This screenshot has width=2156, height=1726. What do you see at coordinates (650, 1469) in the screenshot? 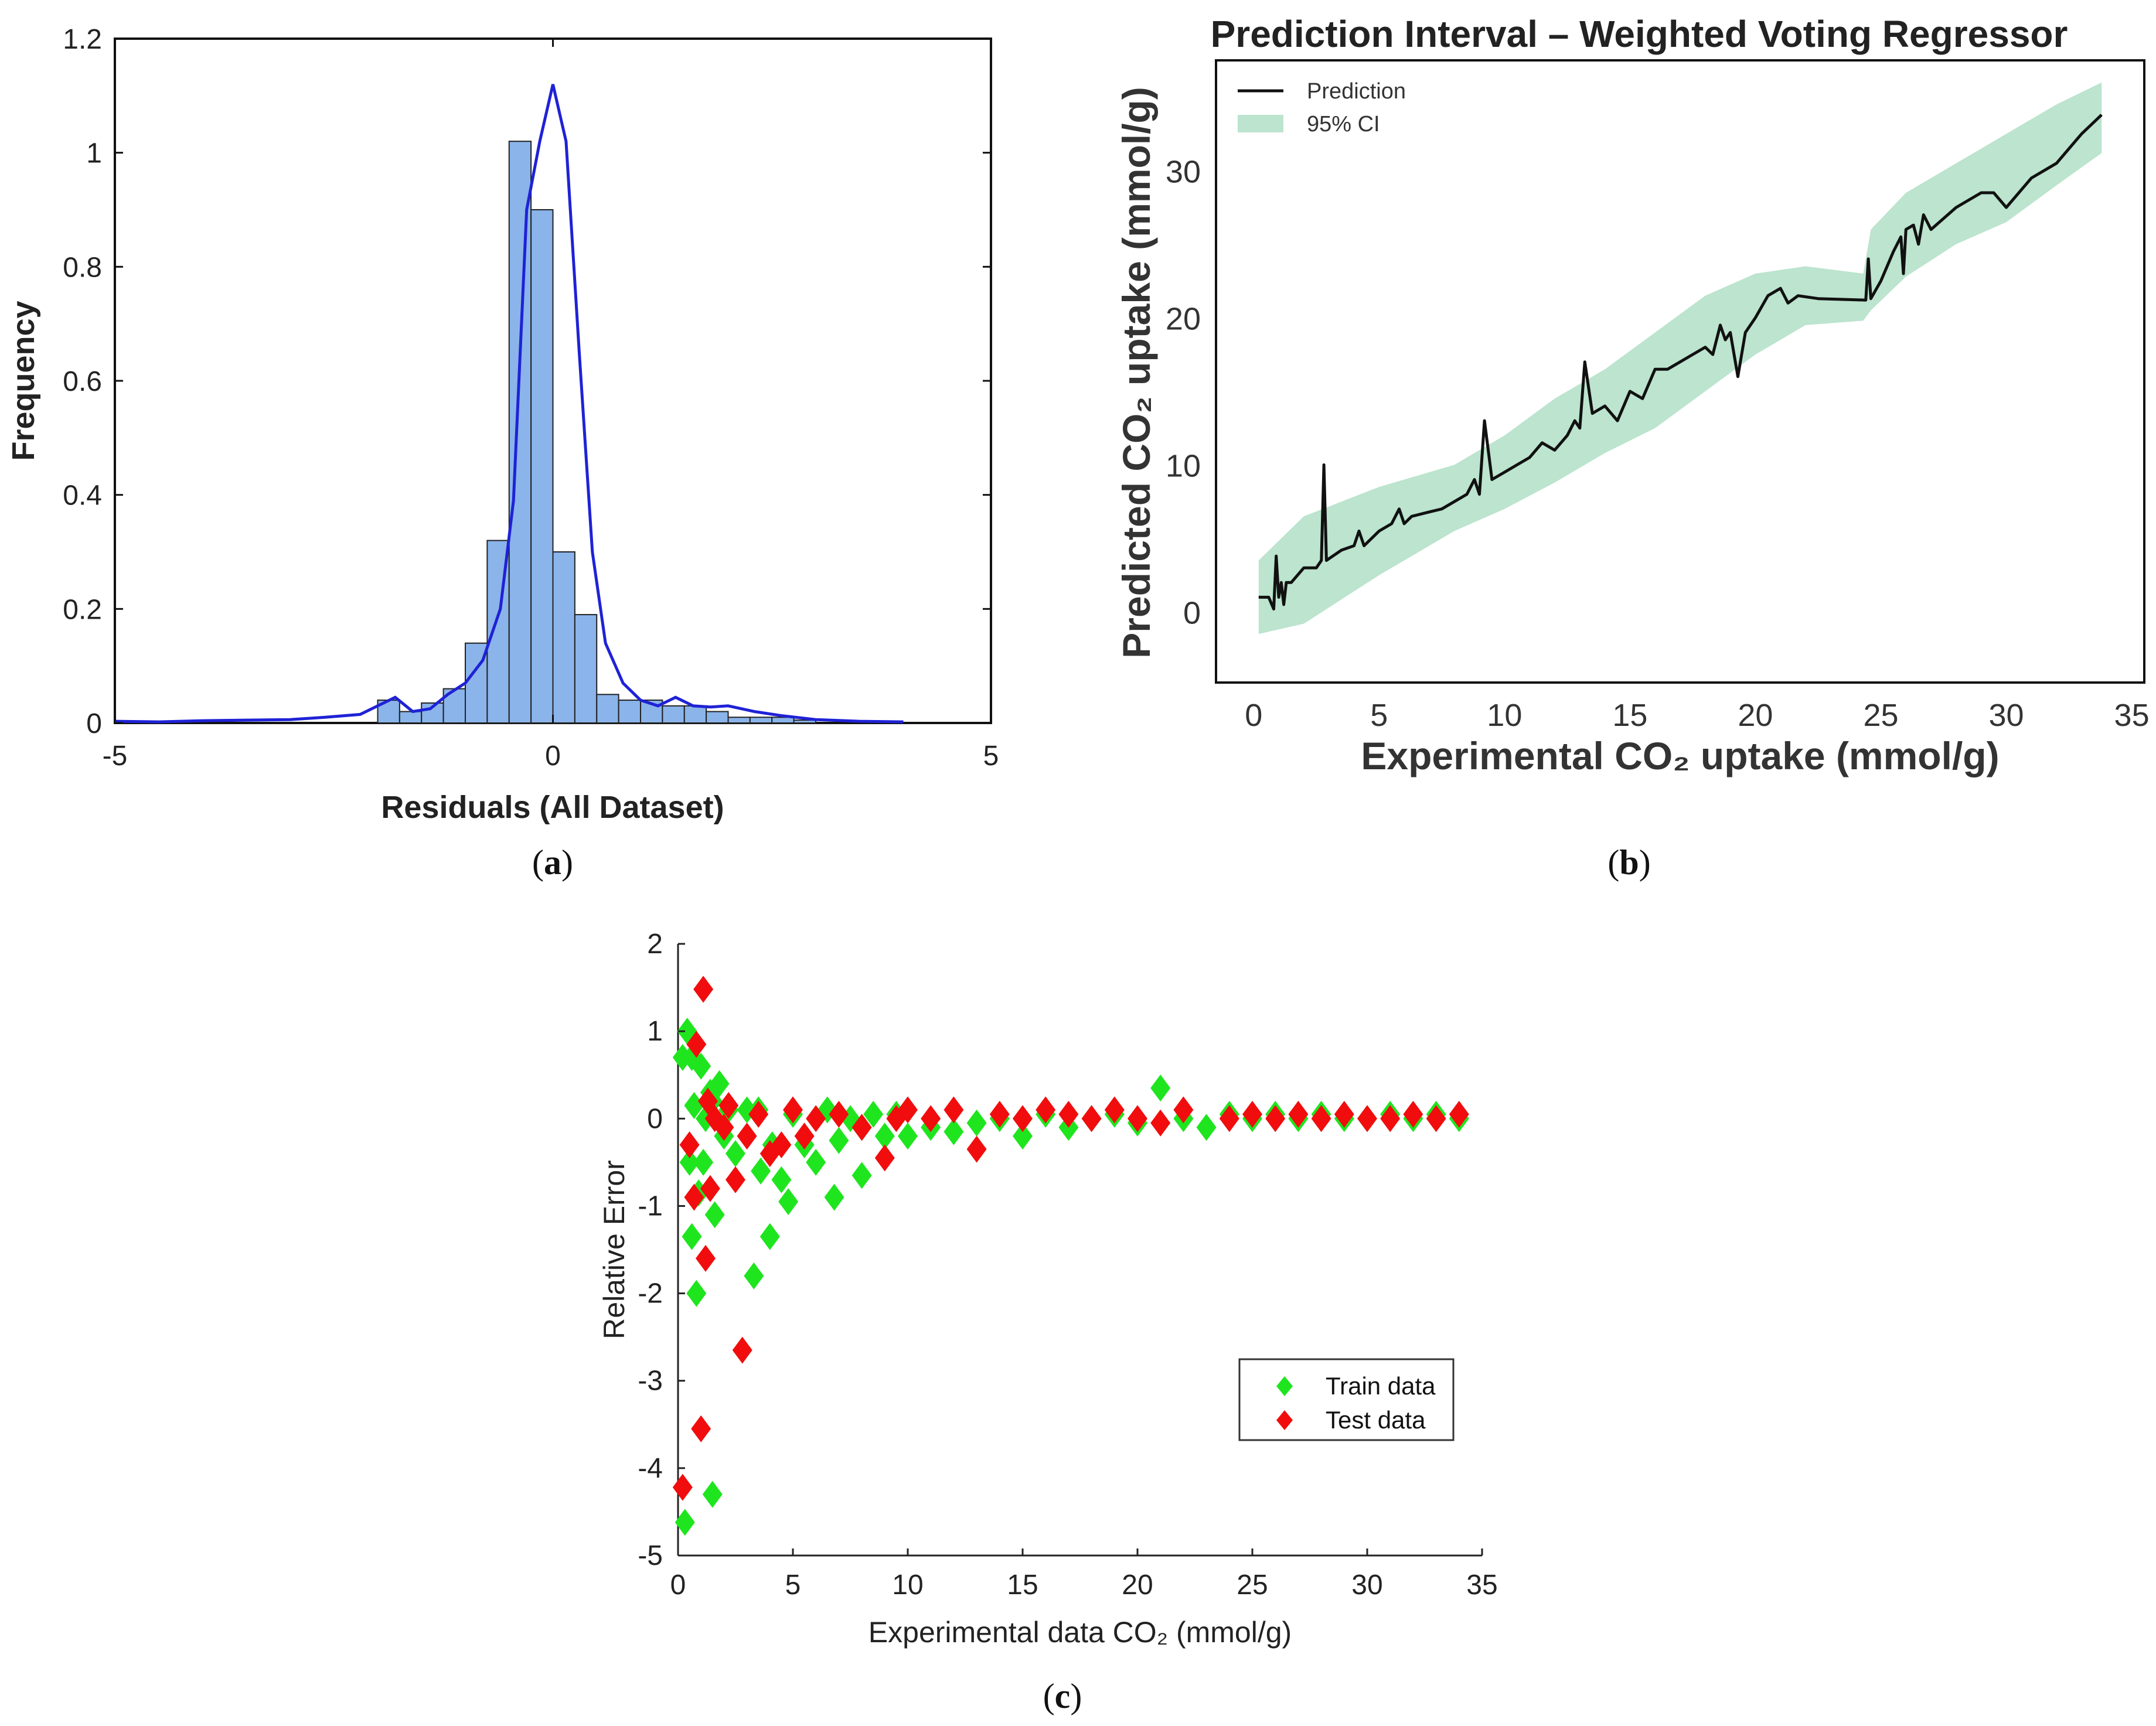
I see `relative-error-y-tick-label: -4` at bounding box center [650, 1469].